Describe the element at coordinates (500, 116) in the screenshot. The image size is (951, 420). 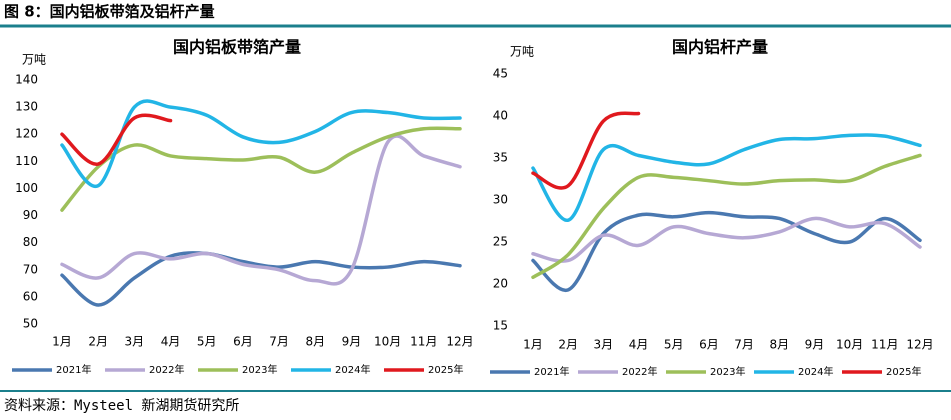
I see `y-tick-label: 40` at that location.